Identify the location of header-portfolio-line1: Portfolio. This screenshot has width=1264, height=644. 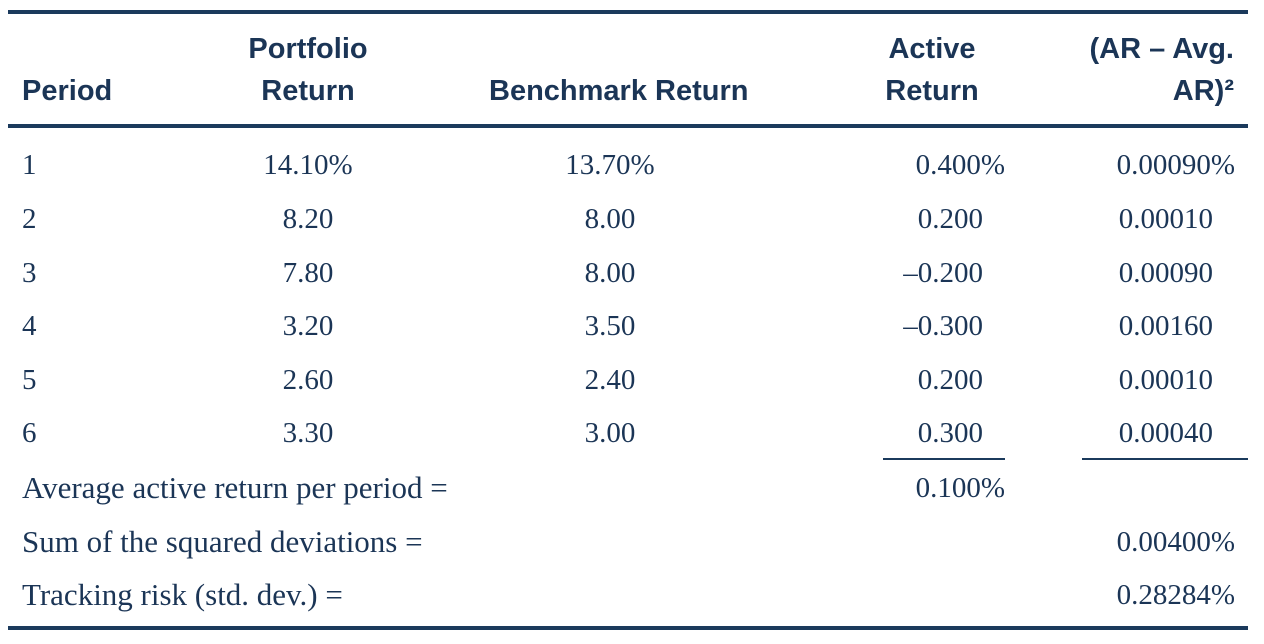
(308, 49).